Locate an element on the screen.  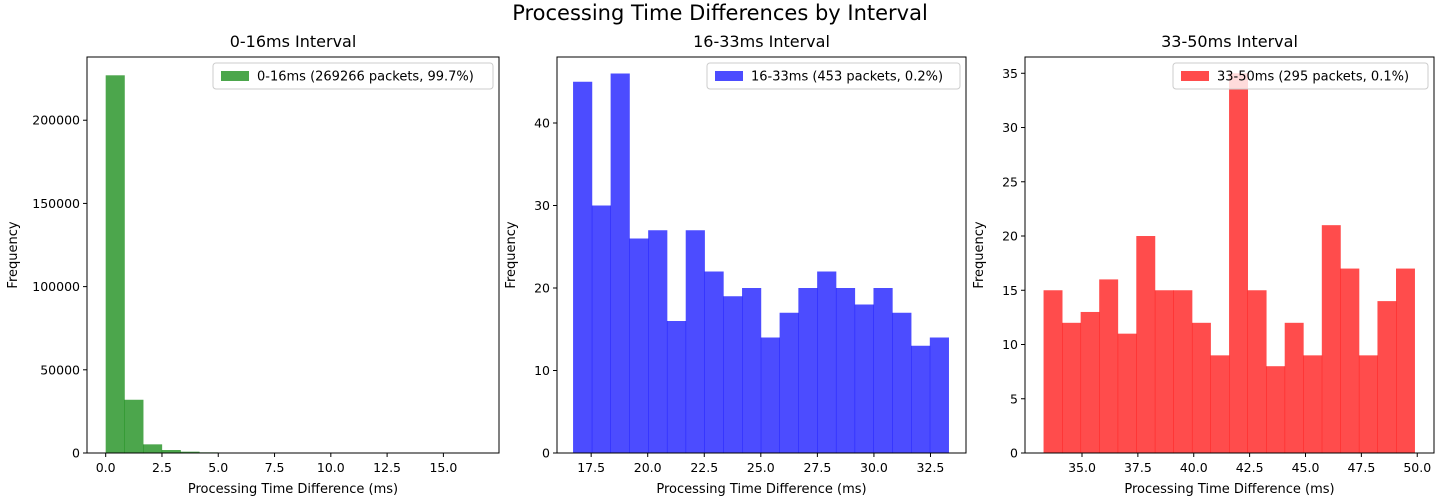
x-tick-label: 2.5 is located at coordinates (162, 467).